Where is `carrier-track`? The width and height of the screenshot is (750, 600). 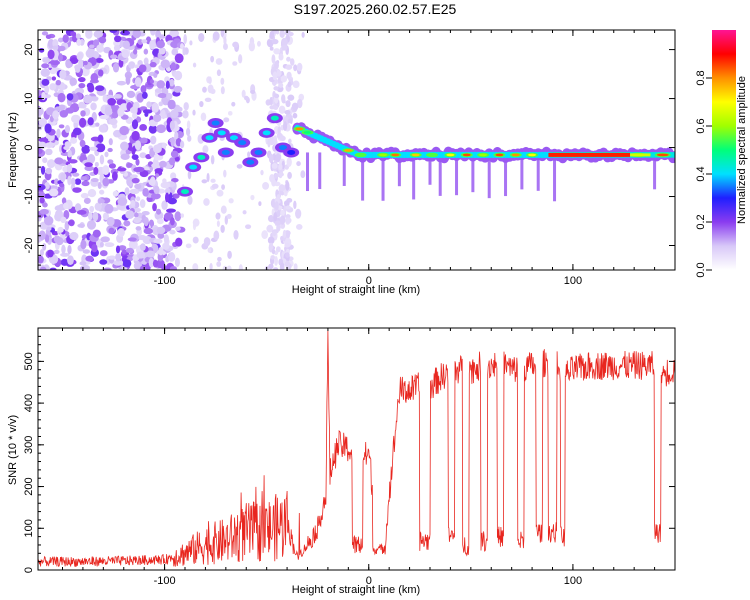
carrier-track is located at coordinates (672, 154).